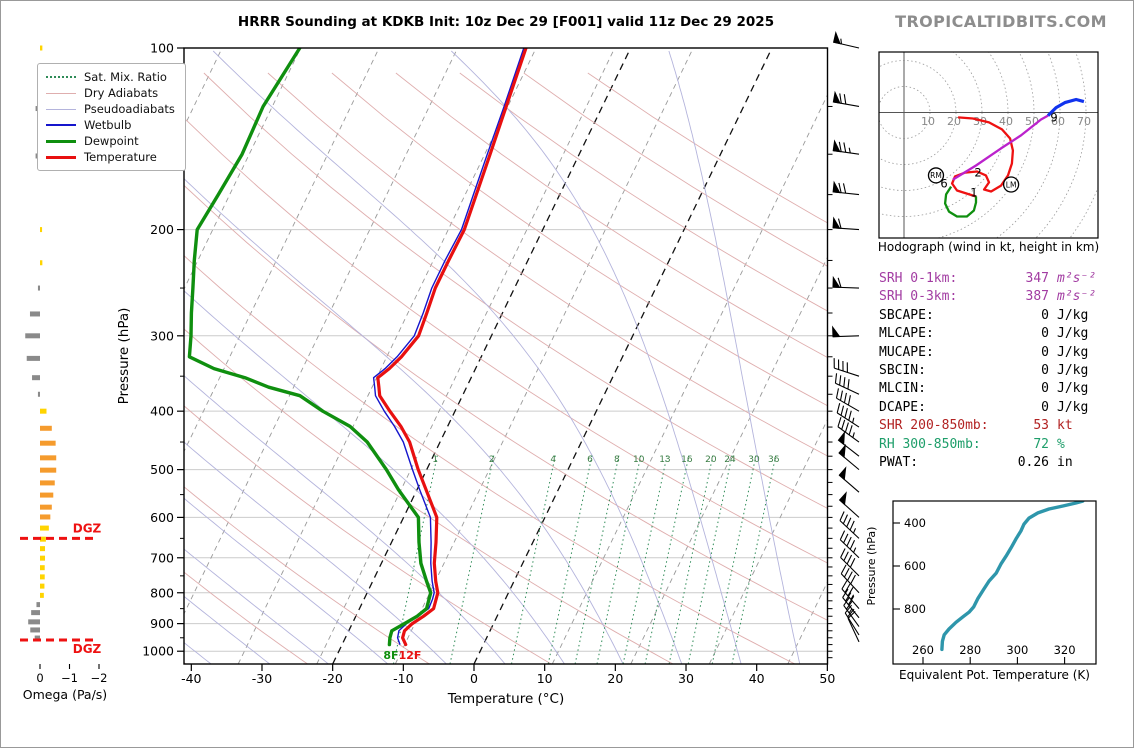  Describe the element at coordinates (121, 93) in the screenshot. I see `legend-label: Dry Adiabats` at that location.